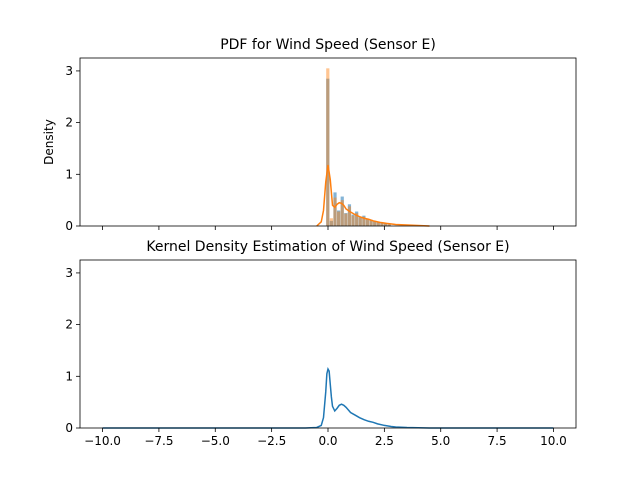 The height and width of the screenshot is (480, 640). What do you see at coordinates (373, 147) in the screenshot?
I see `top-plot-marks` at bounding box center [373, 147].